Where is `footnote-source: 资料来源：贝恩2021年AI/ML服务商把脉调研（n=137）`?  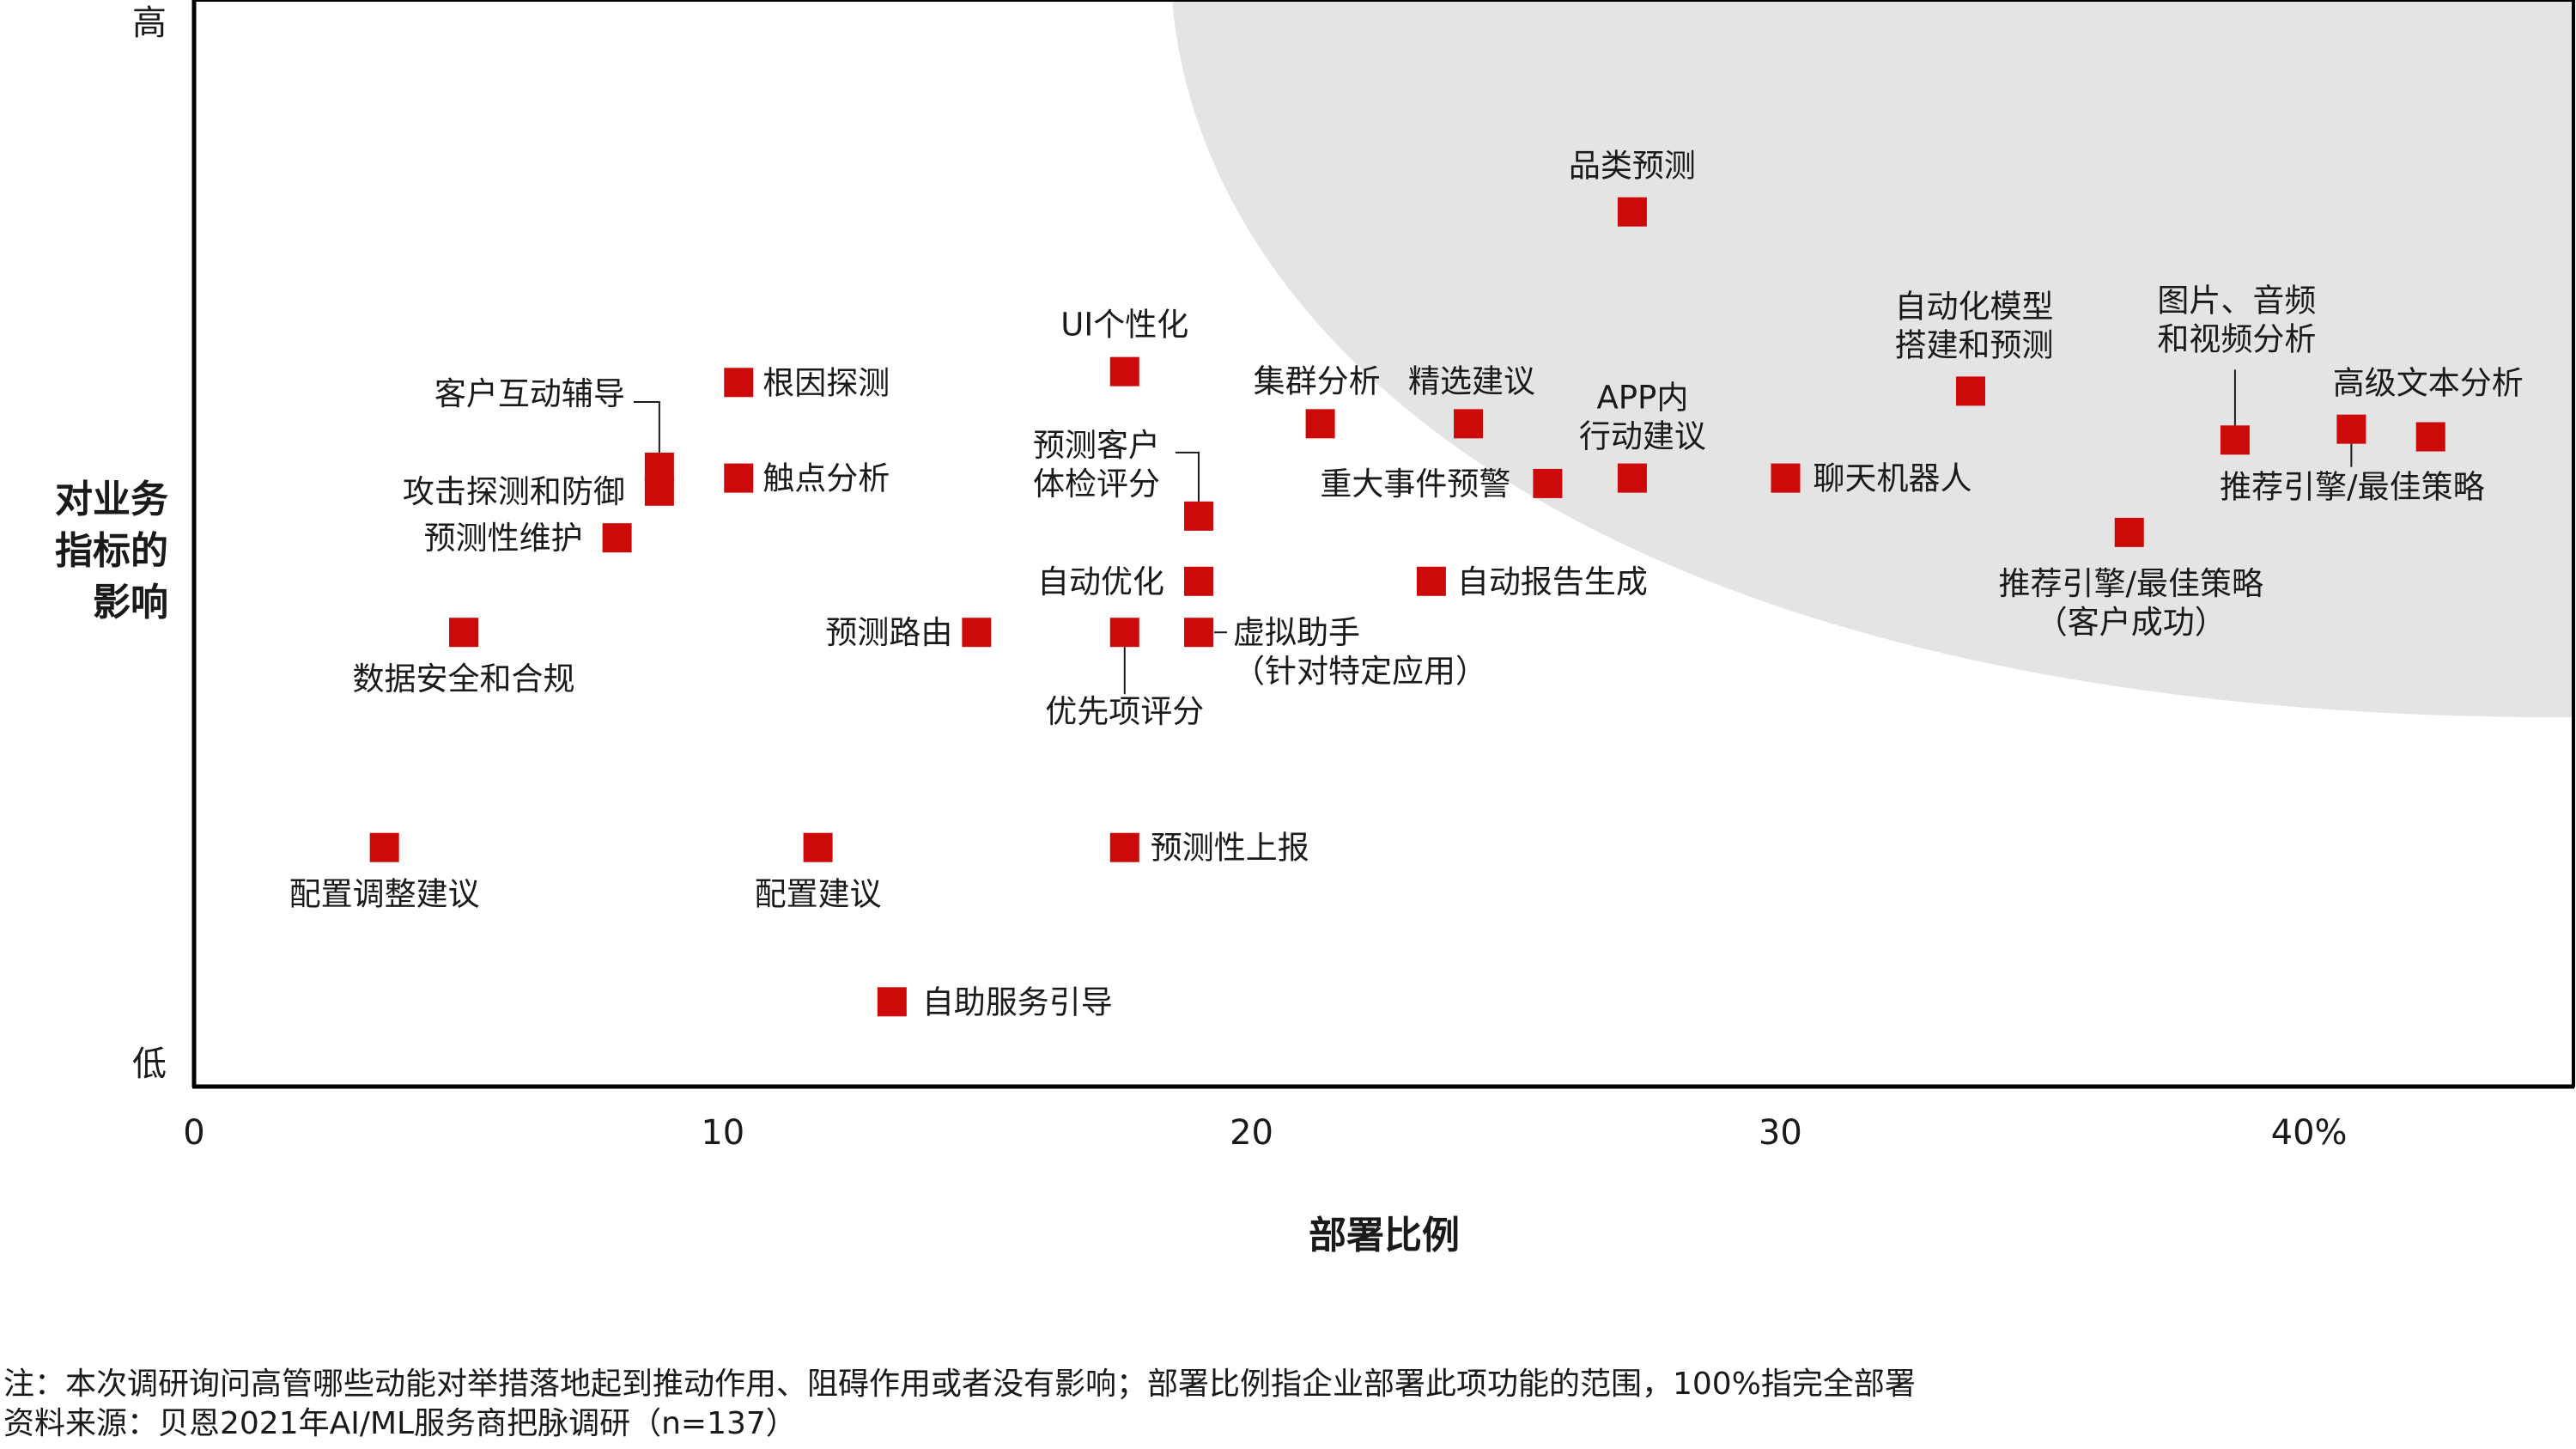 footnote-source: 资料来源：贝恩2021年AI/ML服务商把脉调研（n=137） is located at coordinates (400, 1423).